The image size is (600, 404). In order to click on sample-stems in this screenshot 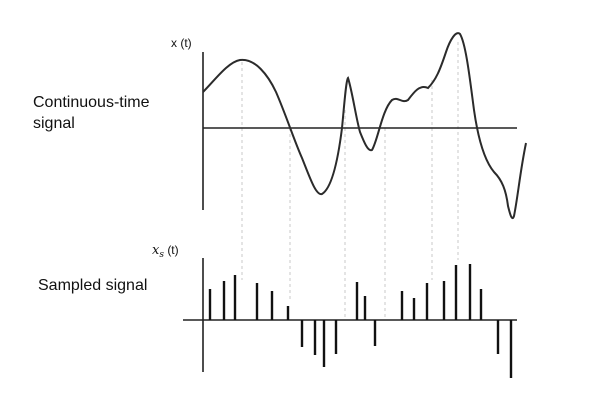, I will do `click(360, 321)`.